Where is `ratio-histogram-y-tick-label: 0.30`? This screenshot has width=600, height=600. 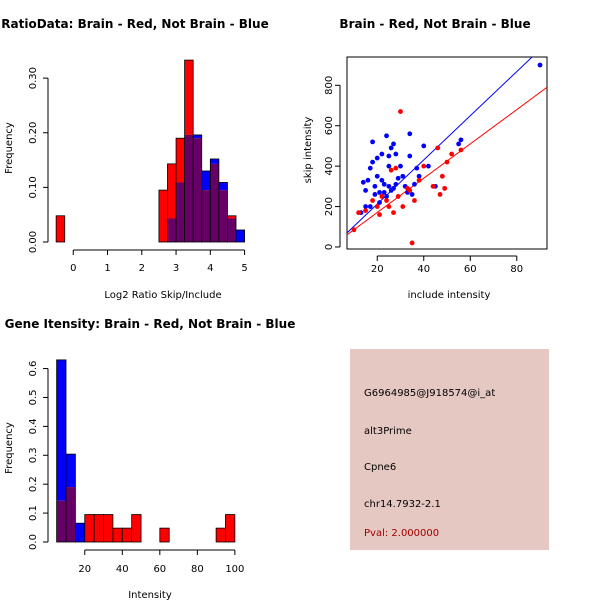 ratio-histogram-y-tick-label: 0.30 is located at coordinates (33, 78).